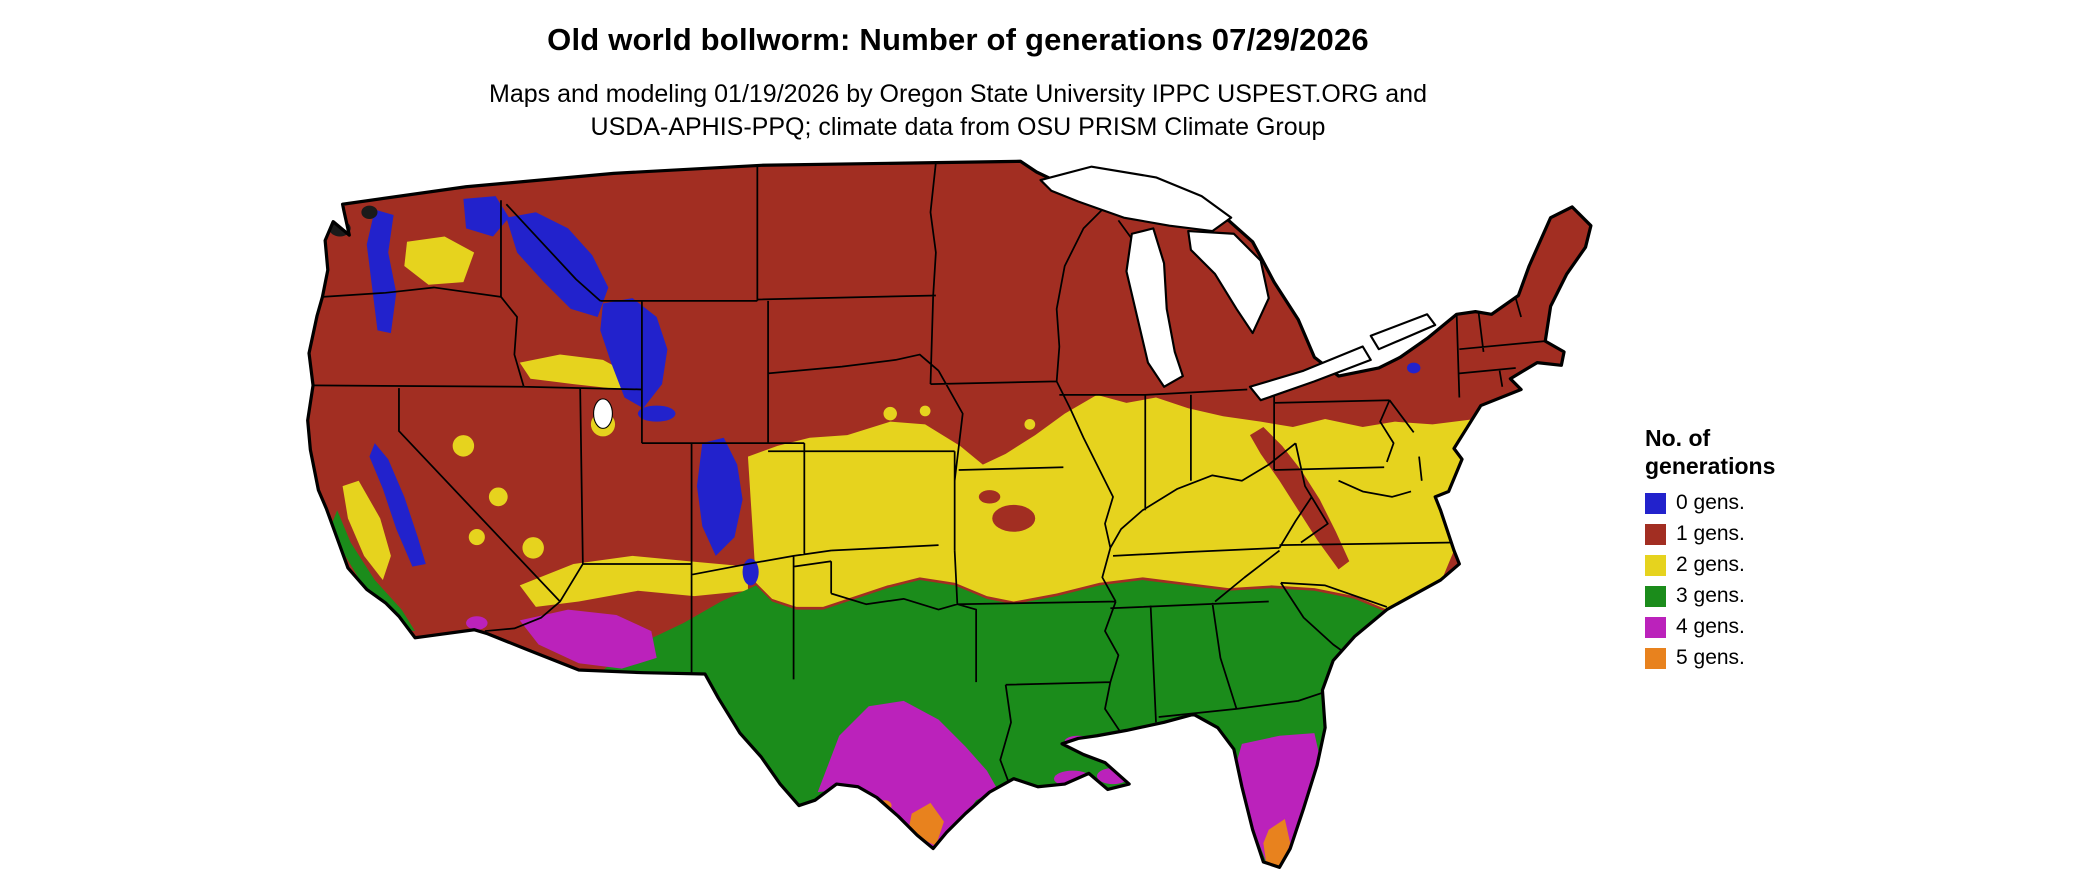 Image resolution: width=2100 pixels, height=892 pixels. Describe the element at coordinates (1228, 282) in the screenshot. I see `lake-huron` at that location.